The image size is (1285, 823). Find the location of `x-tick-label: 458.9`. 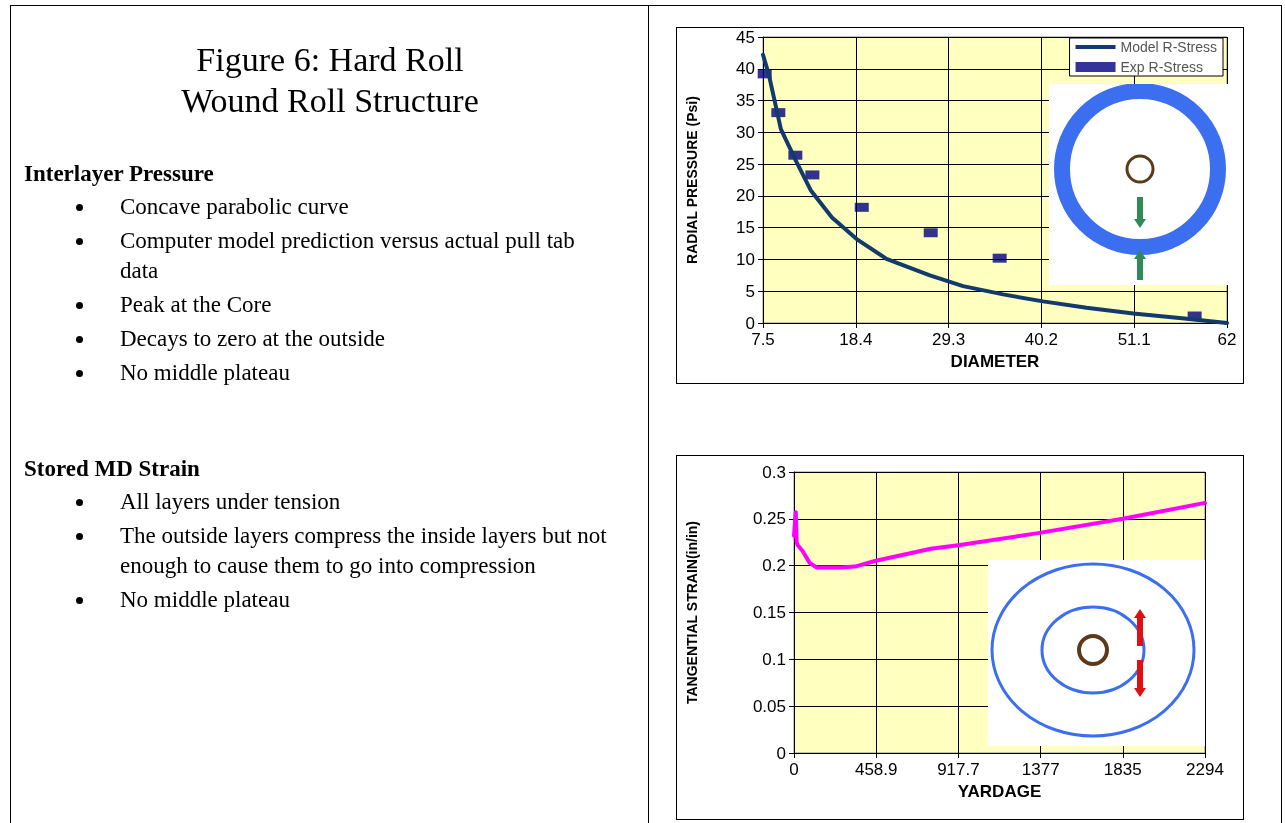

x-tick-label: 458.9 is located at coordinates (876, 769).